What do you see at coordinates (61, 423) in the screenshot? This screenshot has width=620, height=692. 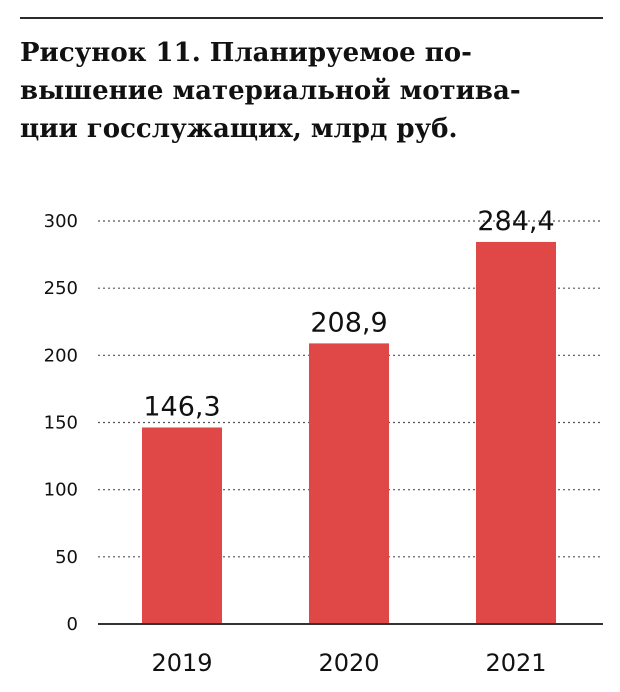 I see `y-tick-label: 150` at bounding box center [61, 423].